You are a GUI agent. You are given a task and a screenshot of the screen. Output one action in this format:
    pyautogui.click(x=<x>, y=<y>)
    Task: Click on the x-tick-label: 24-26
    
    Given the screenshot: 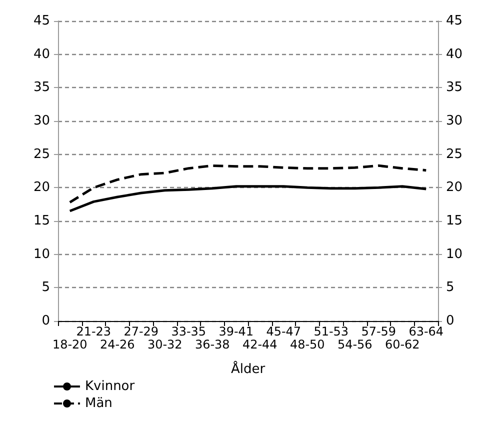 What is the action you would take?
    pyautogui.click(x=117, y=345)
    